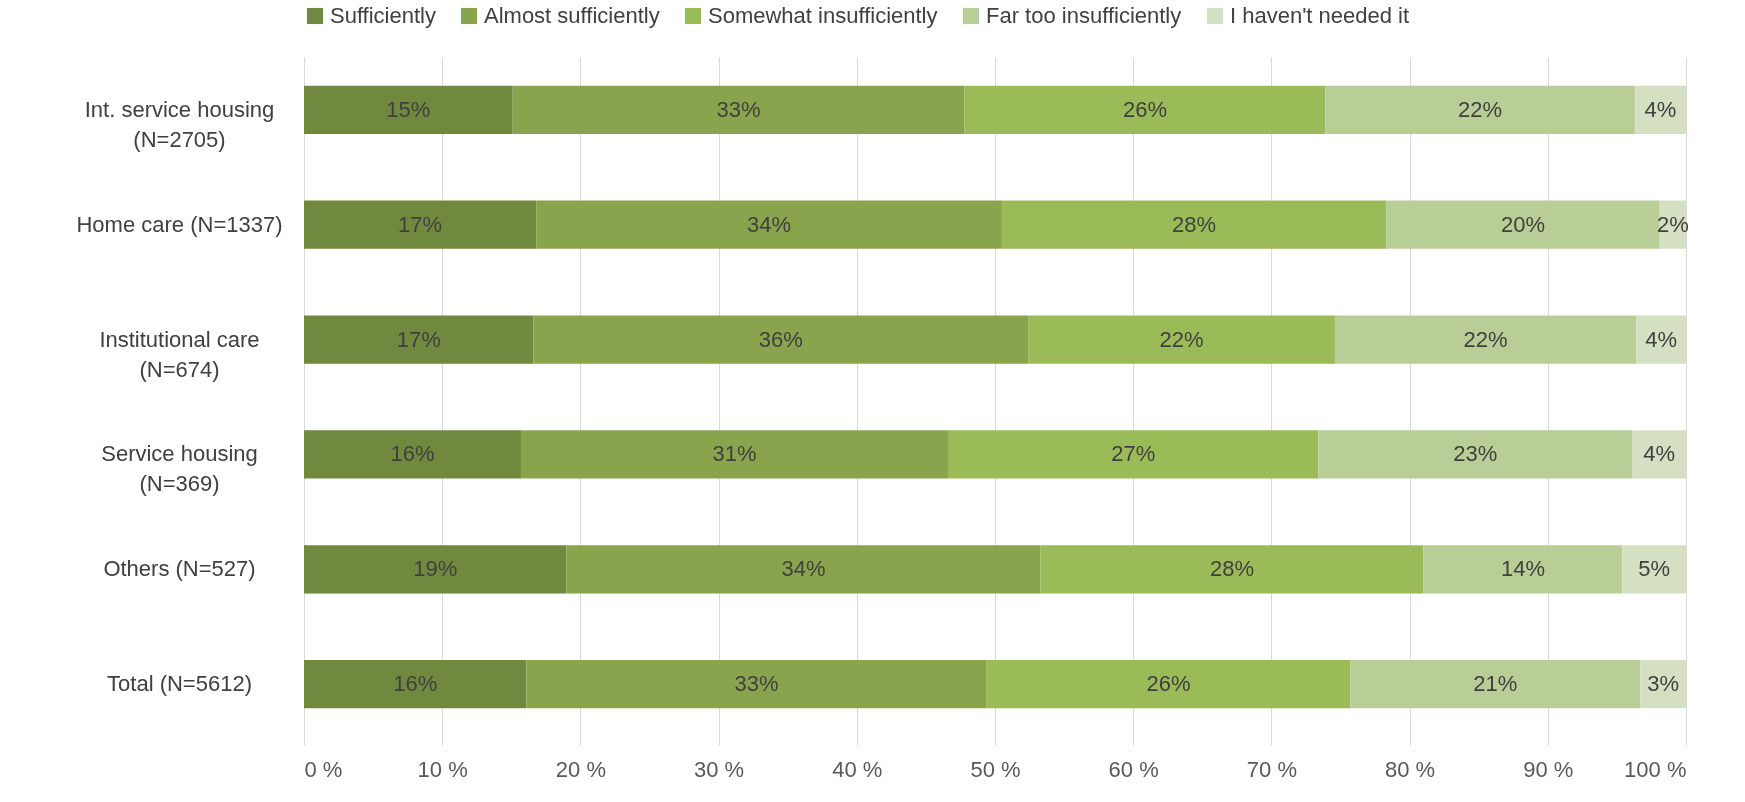 This screenshot has height=802, width=1745. Describe the element at coordinates (179, 354) in the screenshot. I see `y-tick-label: Institutional care (N=674)` at that location.